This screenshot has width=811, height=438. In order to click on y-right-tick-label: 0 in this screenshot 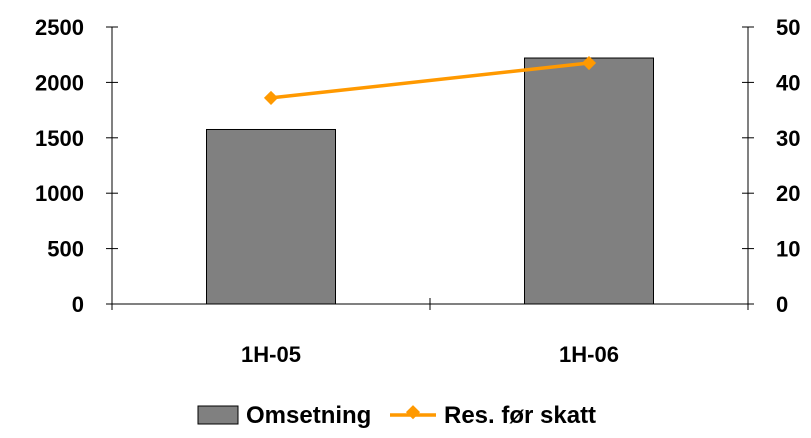, I will do `click(782, 304)`.